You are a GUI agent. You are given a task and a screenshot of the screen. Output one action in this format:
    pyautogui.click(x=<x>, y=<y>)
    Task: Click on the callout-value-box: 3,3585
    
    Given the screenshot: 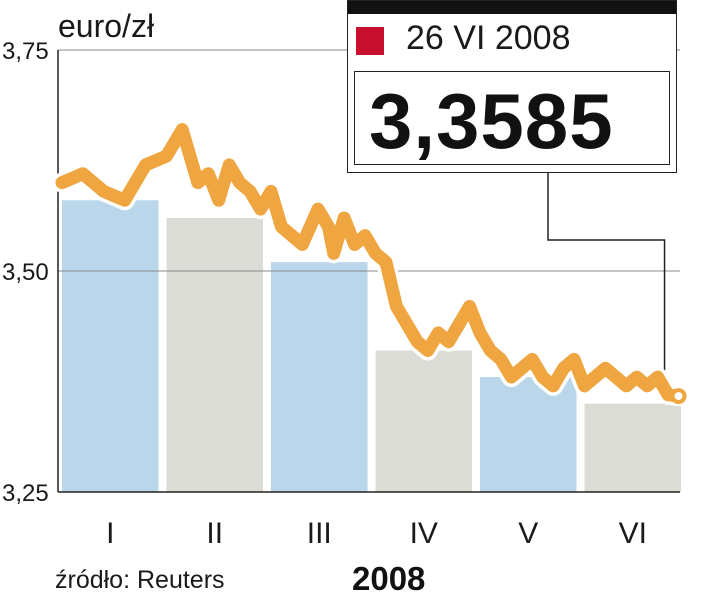 What is the action you would take?
    pyautogui.click(x=512, y=118)
    